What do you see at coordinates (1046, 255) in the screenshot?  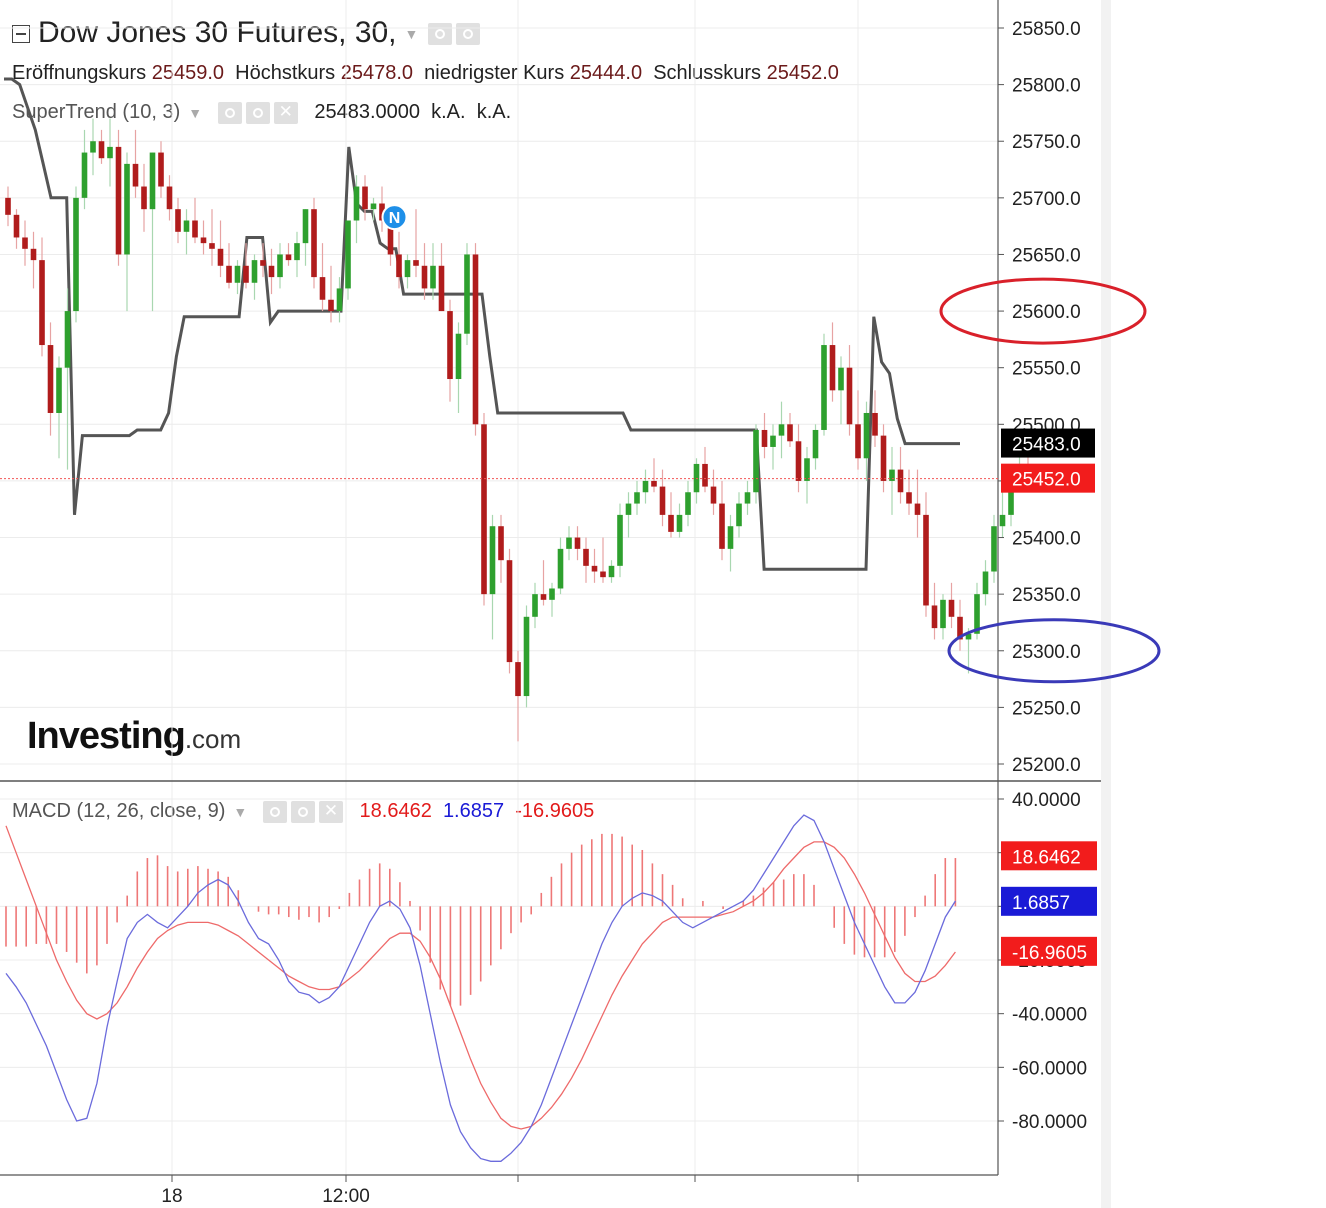 I see `price-tick-label: 25650.0` at bounding box center [1046, 255].